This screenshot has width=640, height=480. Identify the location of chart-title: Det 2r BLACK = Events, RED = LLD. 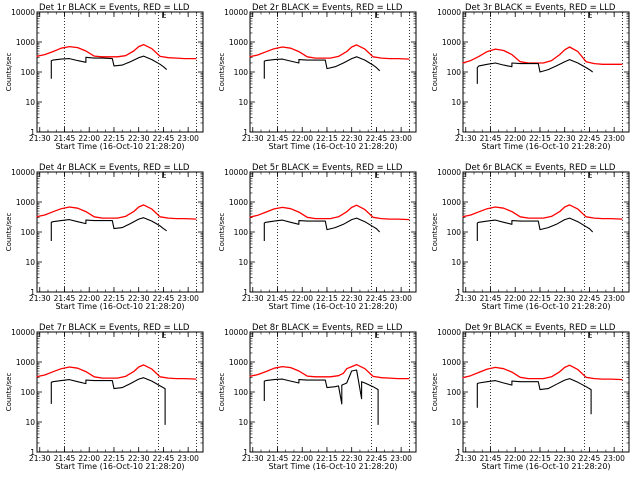
(327, 8).